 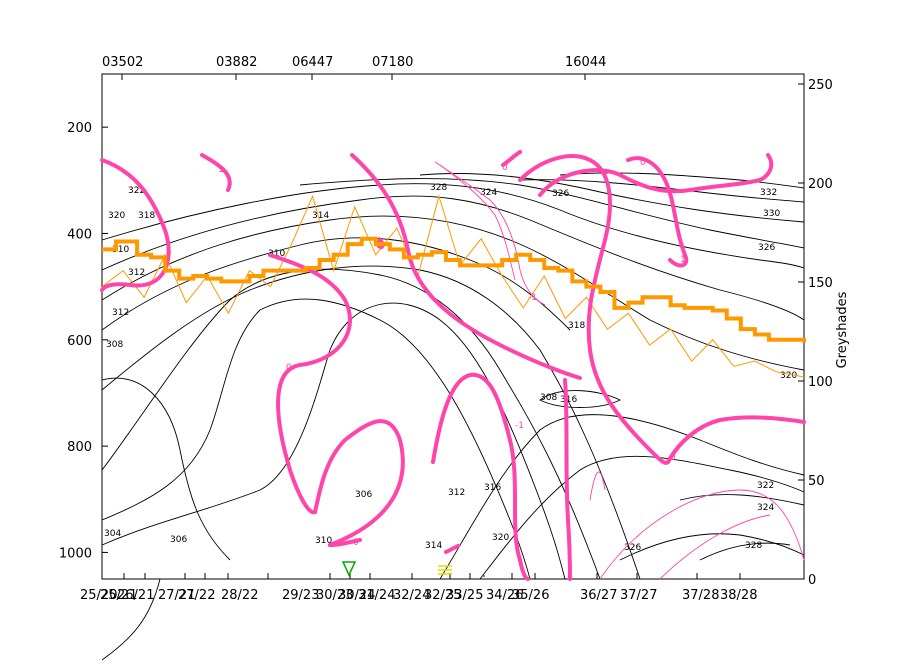 What do you see at coordinates (585, 62) in the screenshot?
I see `top-station-label: 16044` at bounding box center [585, 62].